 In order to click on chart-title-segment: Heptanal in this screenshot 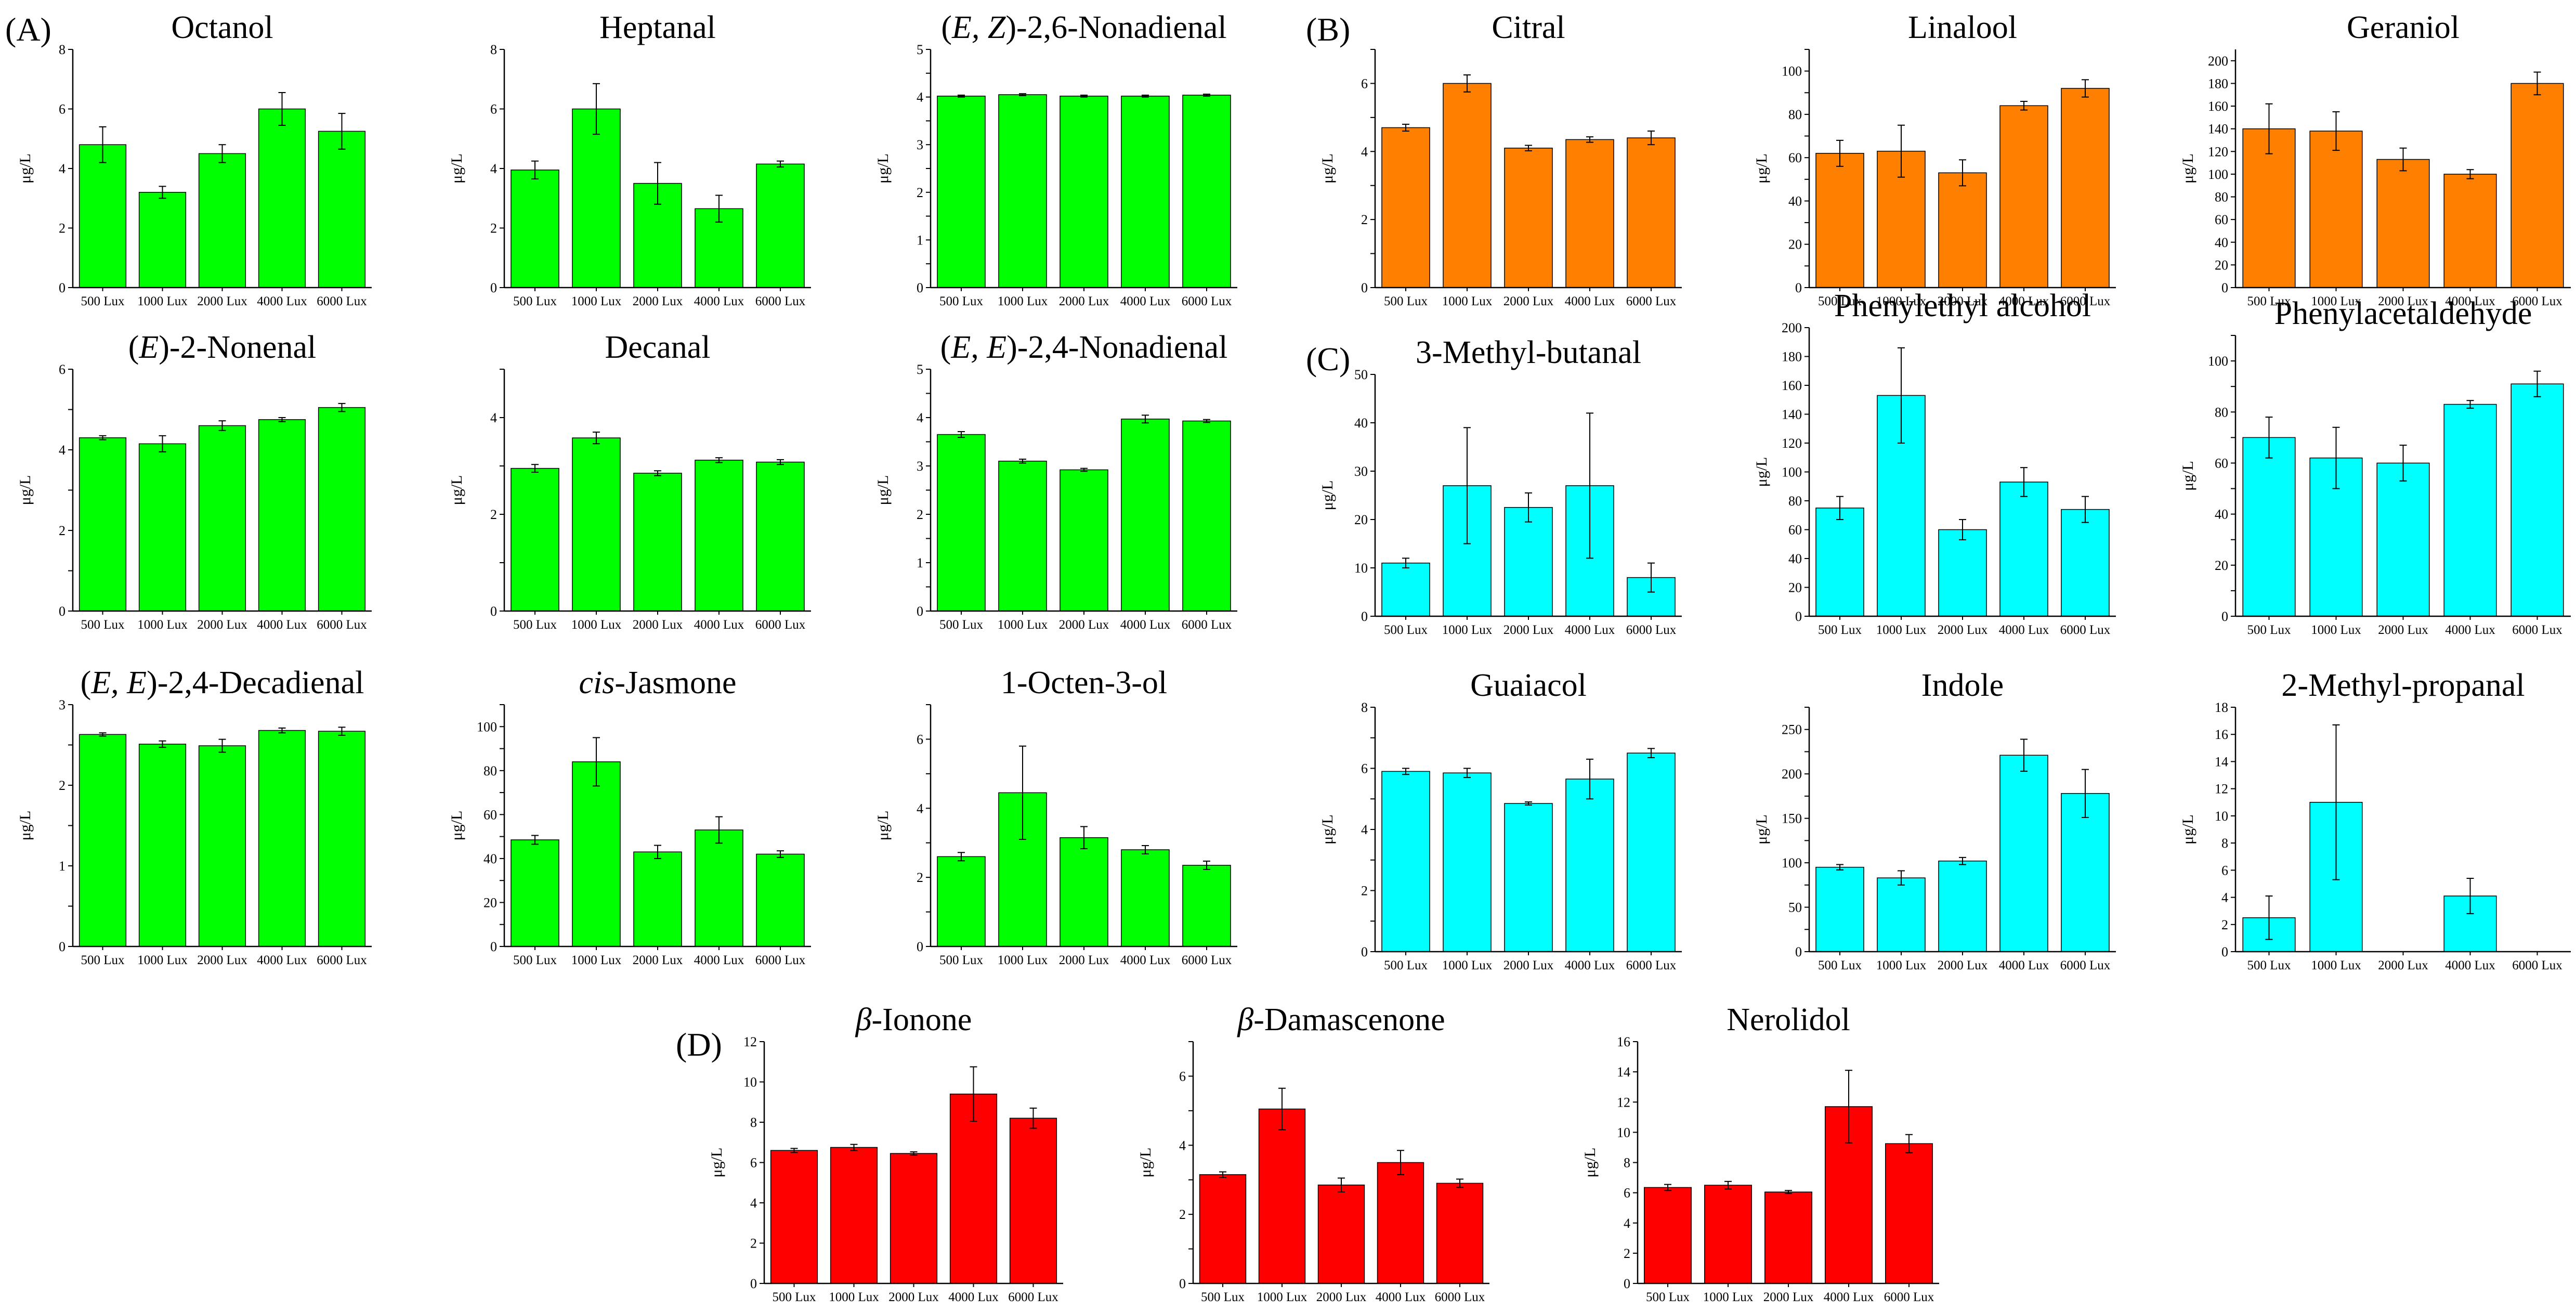, I will do `click(657, 27)`.